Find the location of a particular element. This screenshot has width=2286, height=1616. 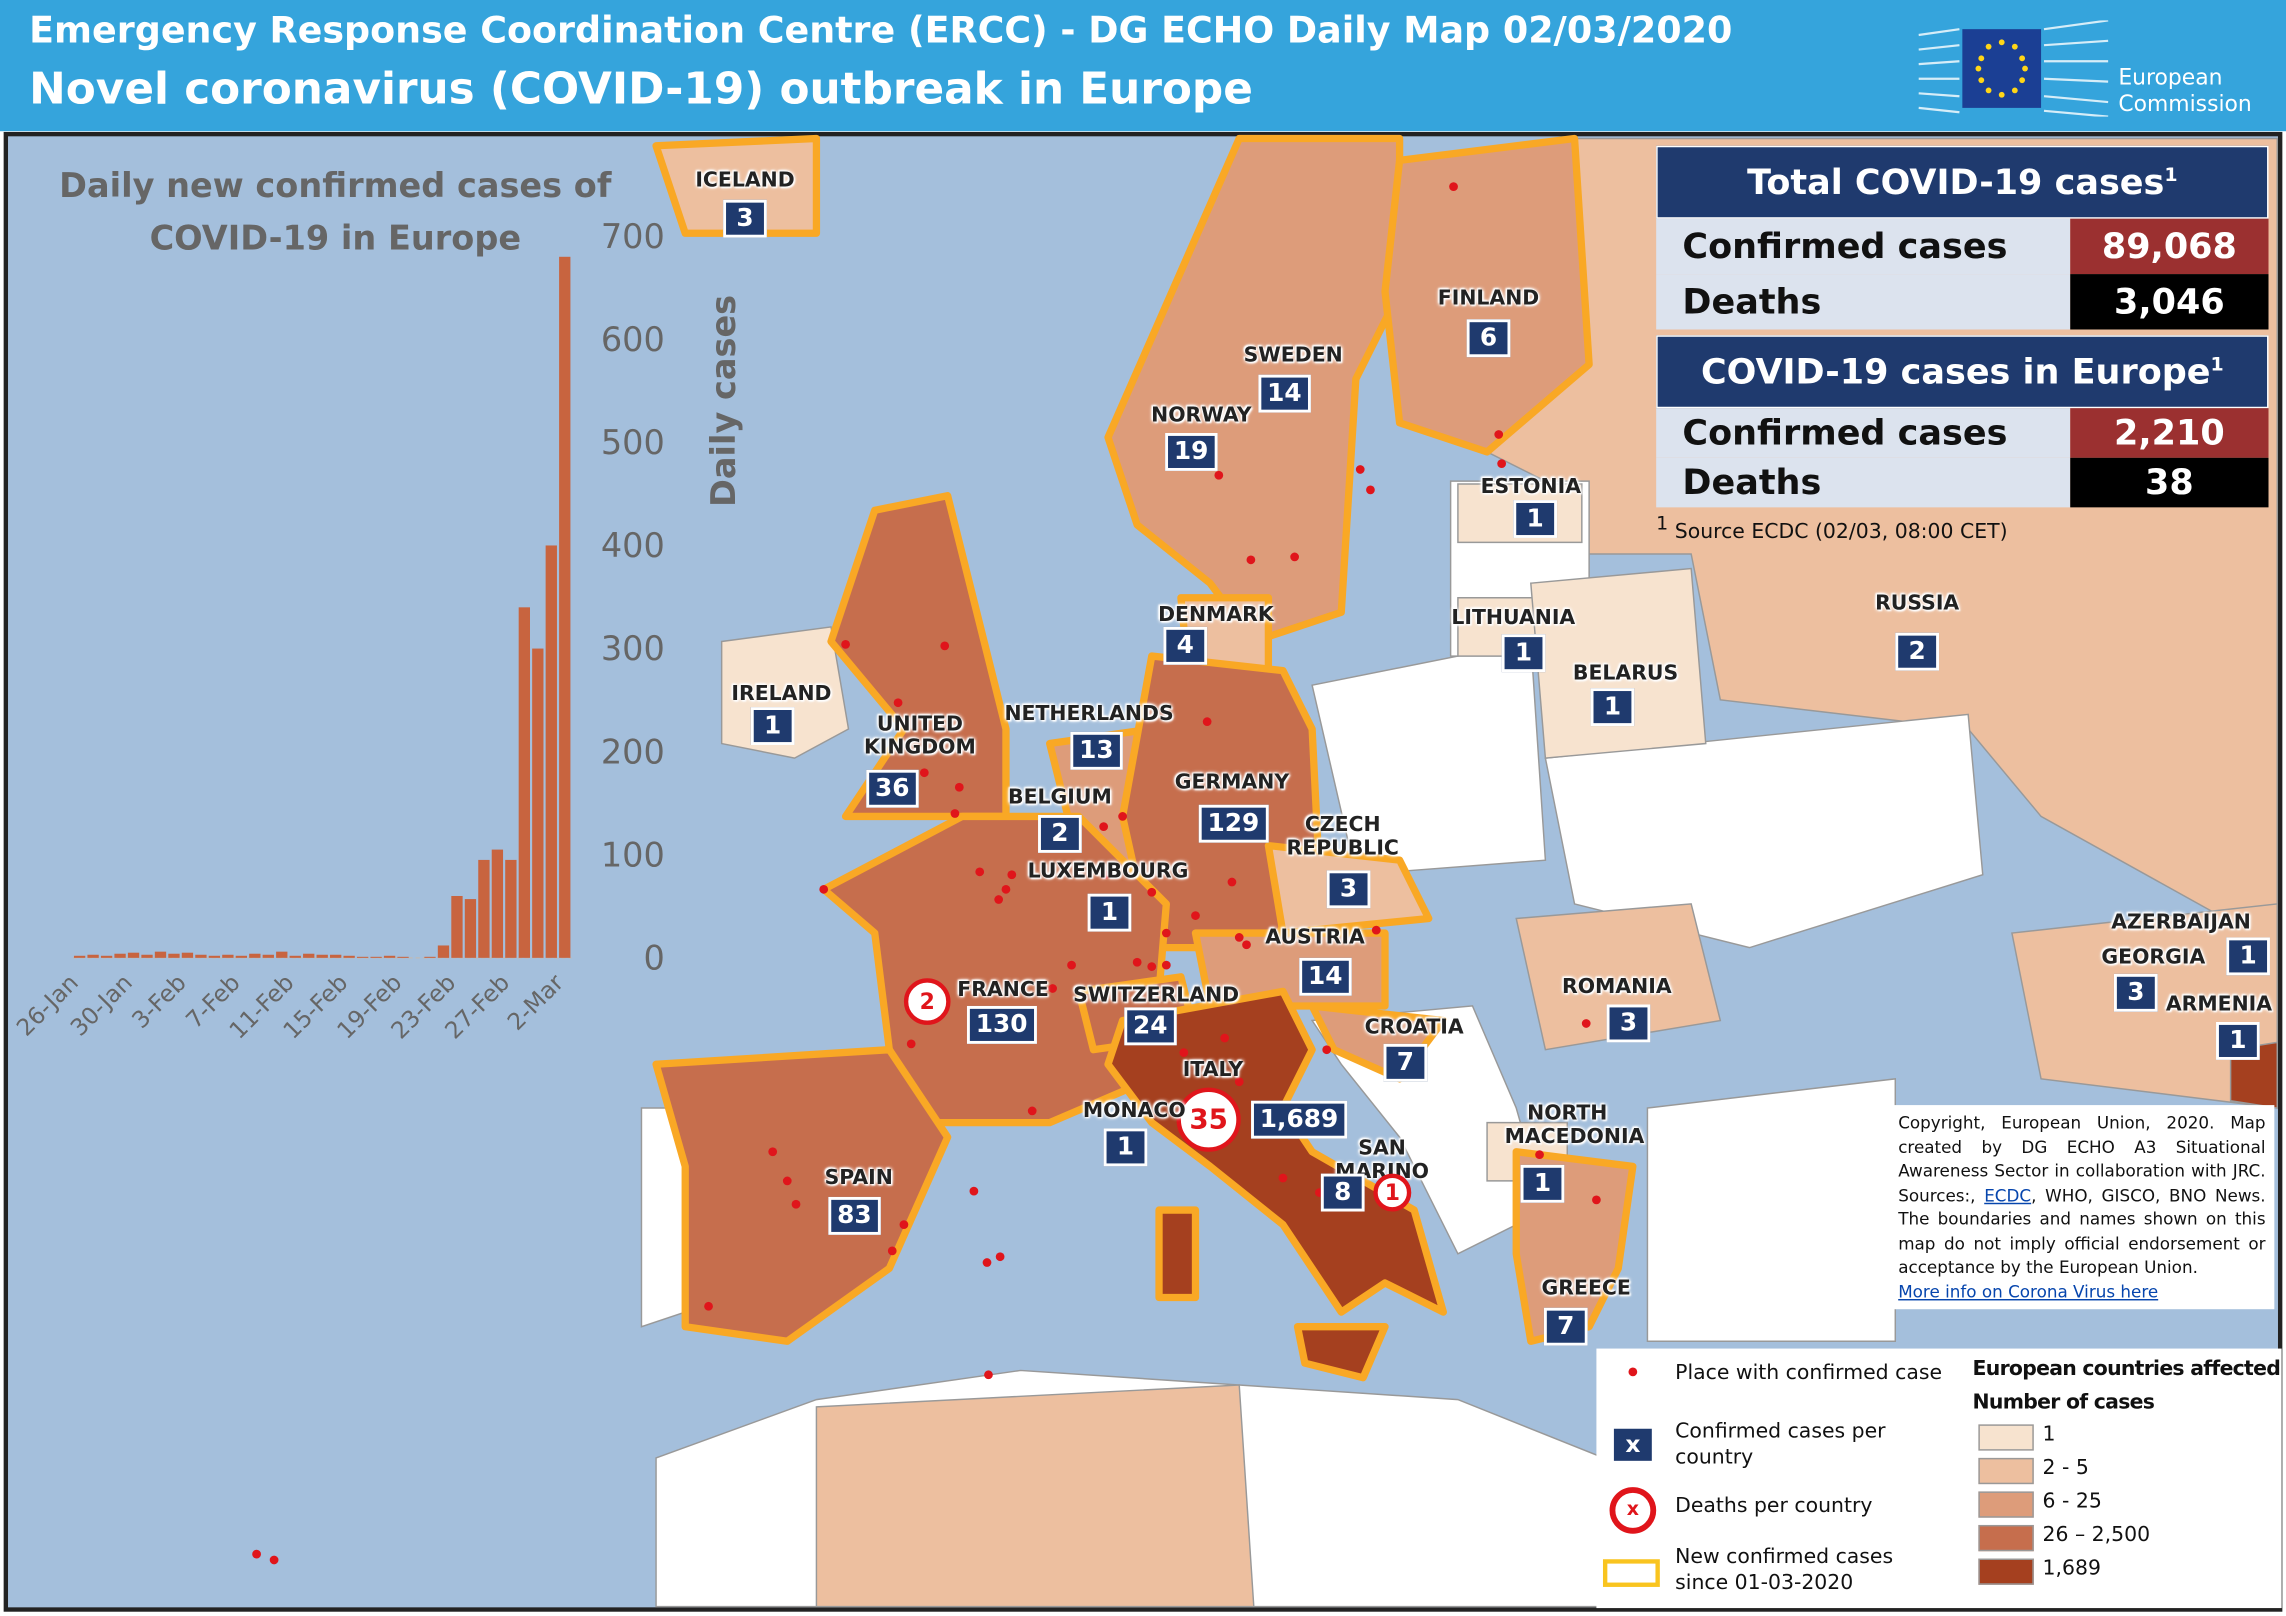

summary-row: Confirmed cases 89,068 is located at coordinates (1962, 246).